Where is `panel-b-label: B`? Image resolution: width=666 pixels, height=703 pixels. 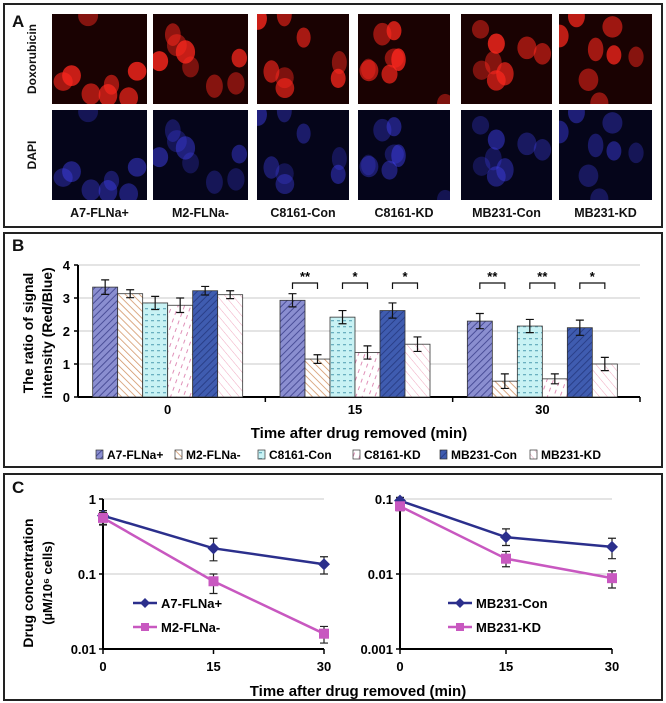
panel-b-label: B is located at coordinates (18, 245).